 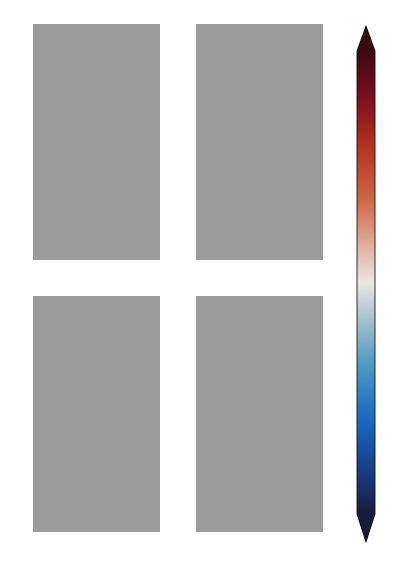 I want to click on colorbar-extend-min, so click(x=366, y=528).